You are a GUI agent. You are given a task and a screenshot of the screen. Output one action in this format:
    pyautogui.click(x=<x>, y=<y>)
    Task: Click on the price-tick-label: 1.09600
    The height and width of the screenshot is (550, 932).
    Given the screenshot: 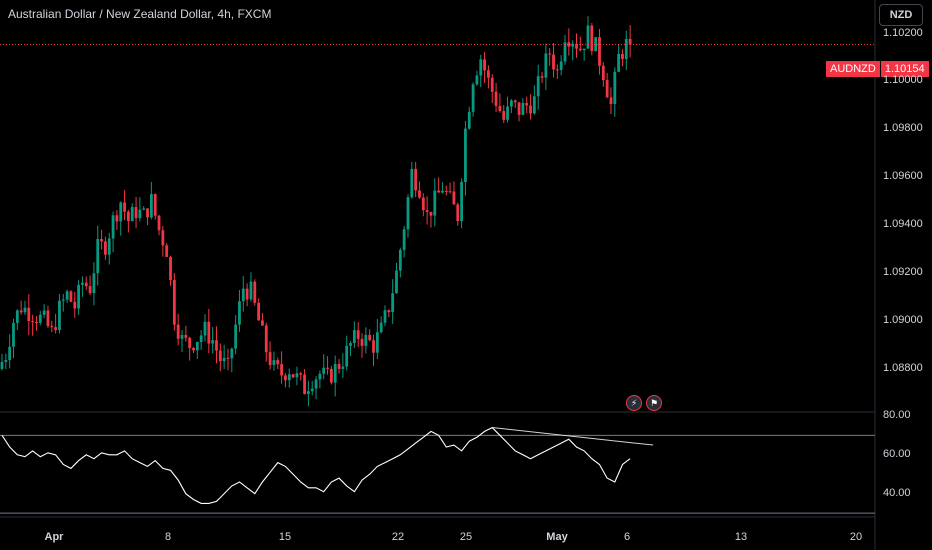 What is the action you would take?
    pyautogui.click(x=903, y=176)
    